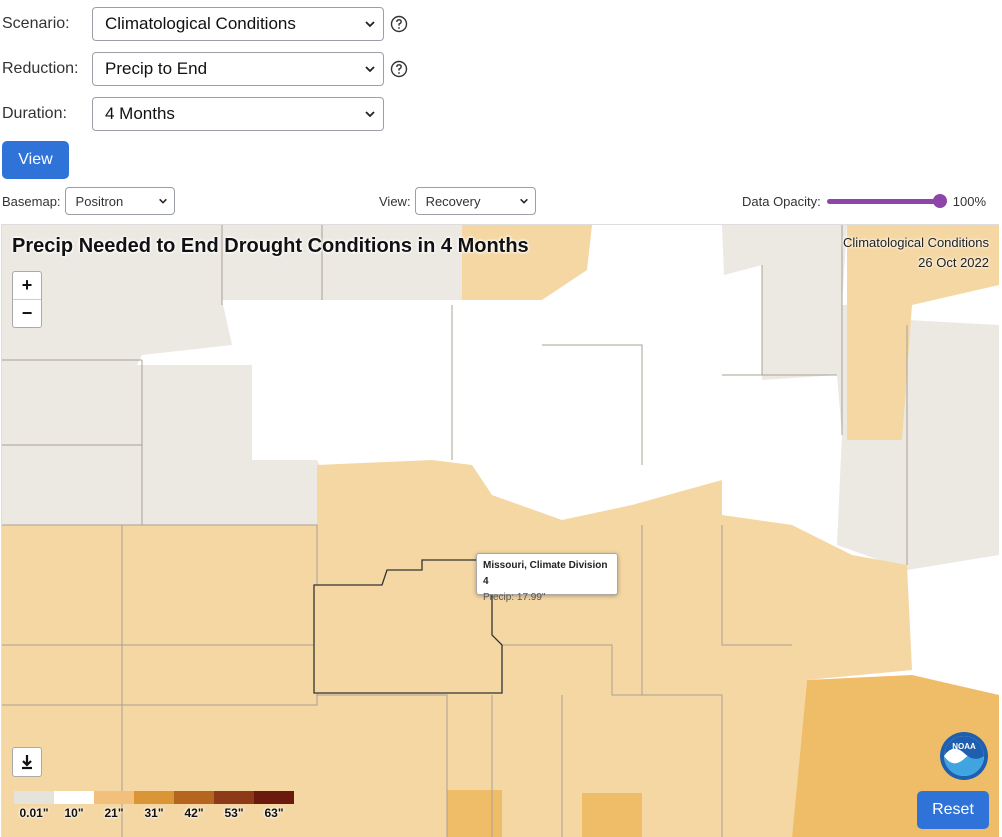 The width and height of the screenshot is (1002, 837). What do you see at coordinates (969, 201) in the screenshot?
I see `opacity-value: 100%` at bounding box center [969, 201].